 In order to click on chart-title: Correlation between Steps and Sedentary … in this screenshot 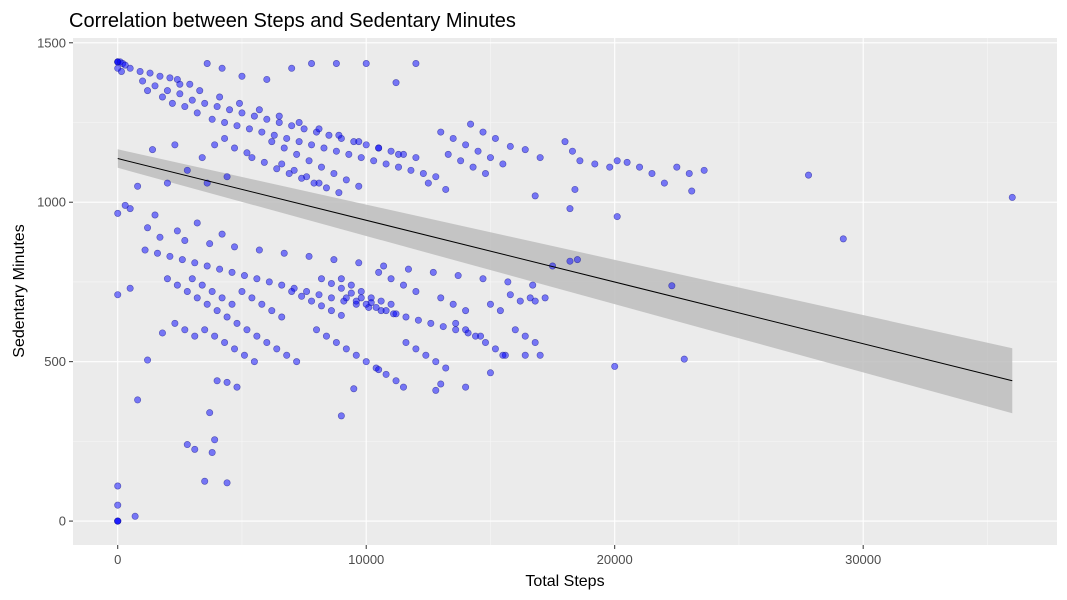, I will do `click(292, 21)`.